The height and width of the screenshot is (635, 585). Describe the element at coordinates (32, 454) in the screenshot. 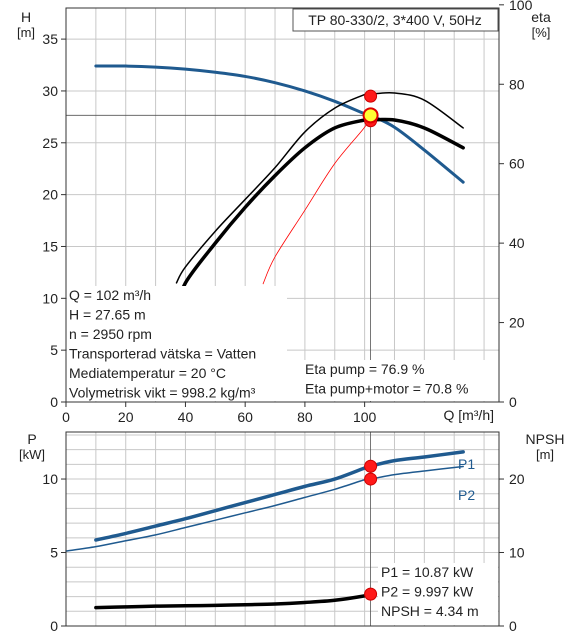

I see `p-axis-unit: [kW]` at that location.